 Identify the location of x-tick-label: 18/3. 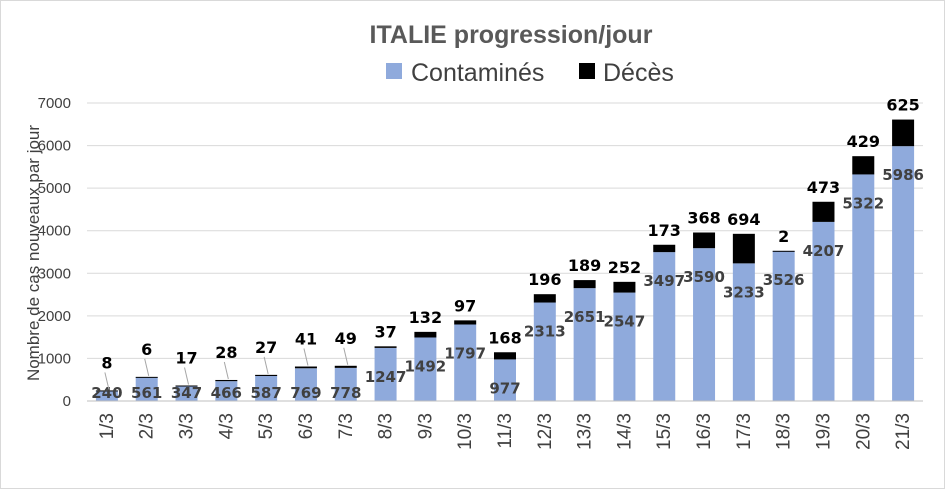
(784, 431).